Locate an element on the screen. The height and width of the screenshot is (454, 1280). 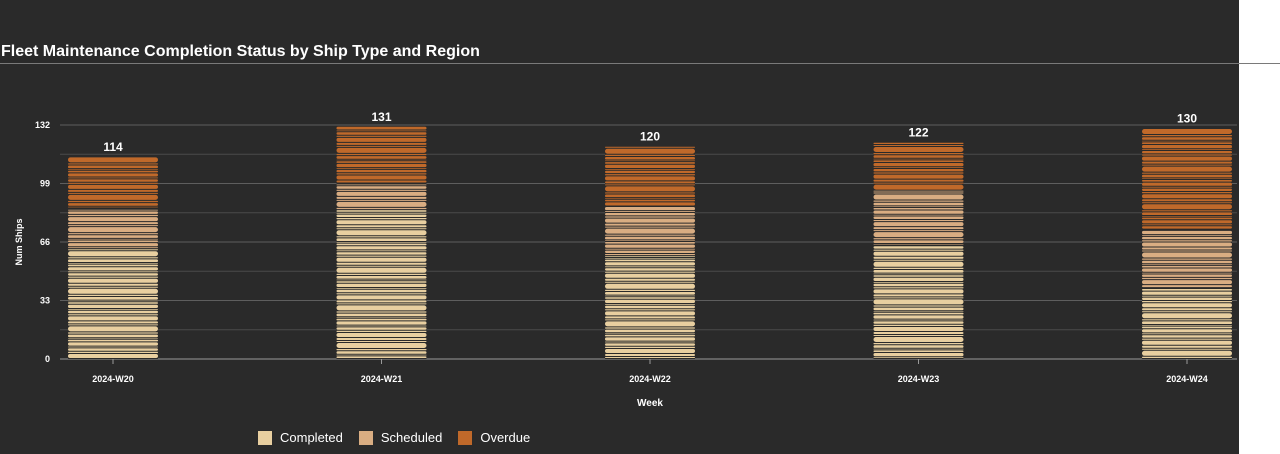
y-axis-ticks: 0 33 66 99 132 is located at coordinates (42, 242).